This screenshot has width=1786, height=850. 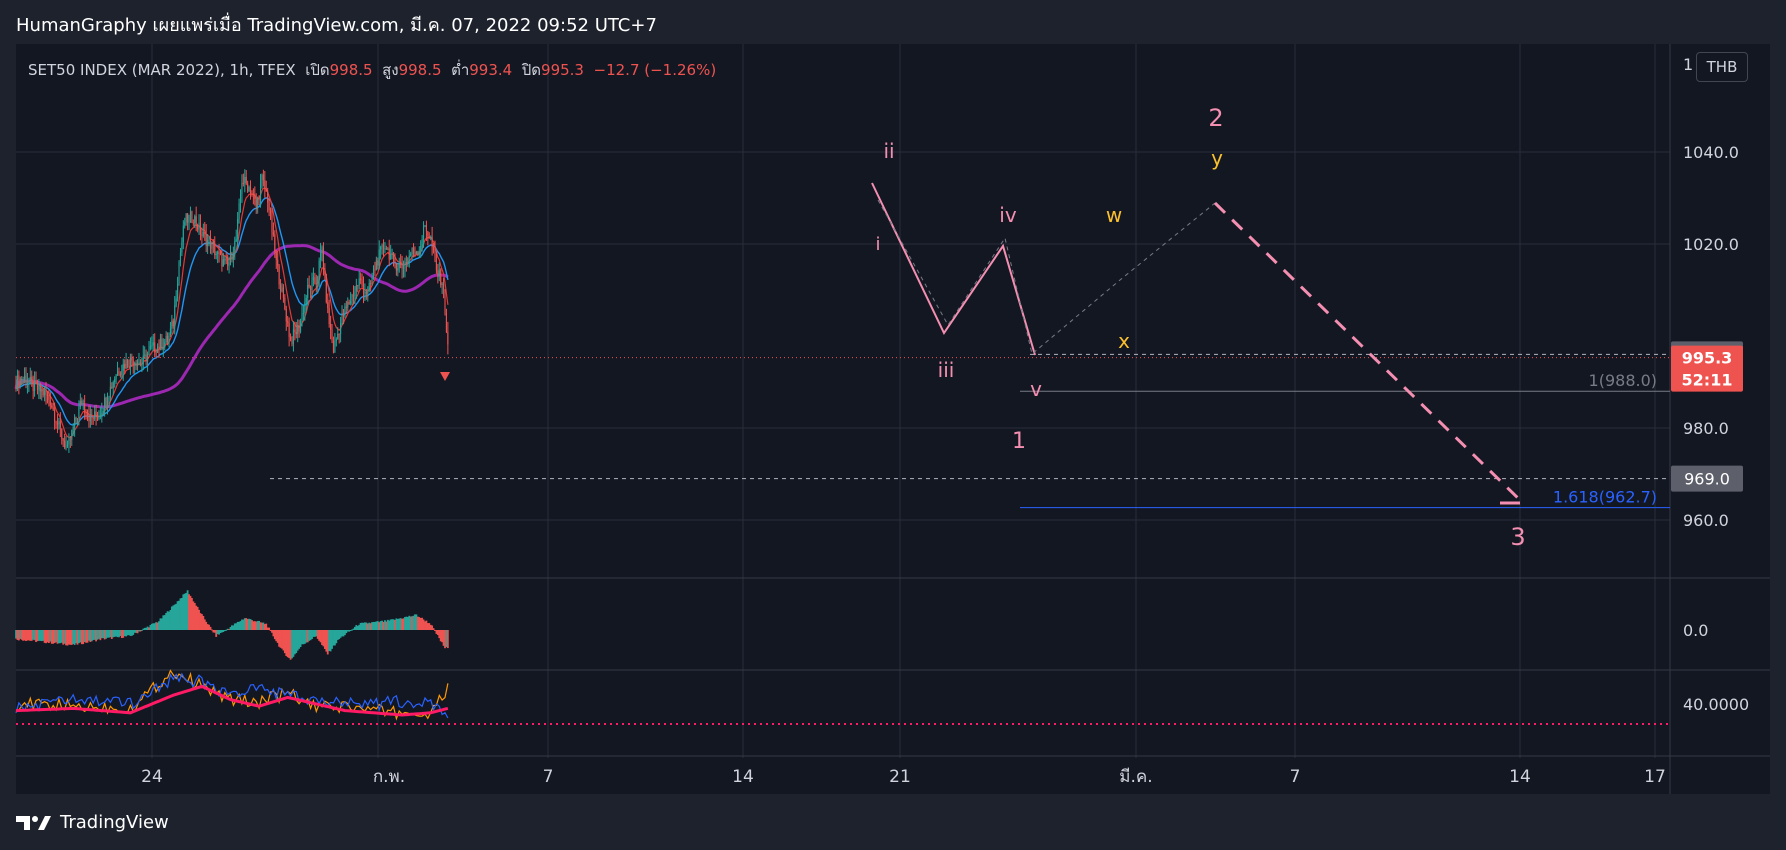 I want to click on currency-button: THB, so click(x=1722, y=67).